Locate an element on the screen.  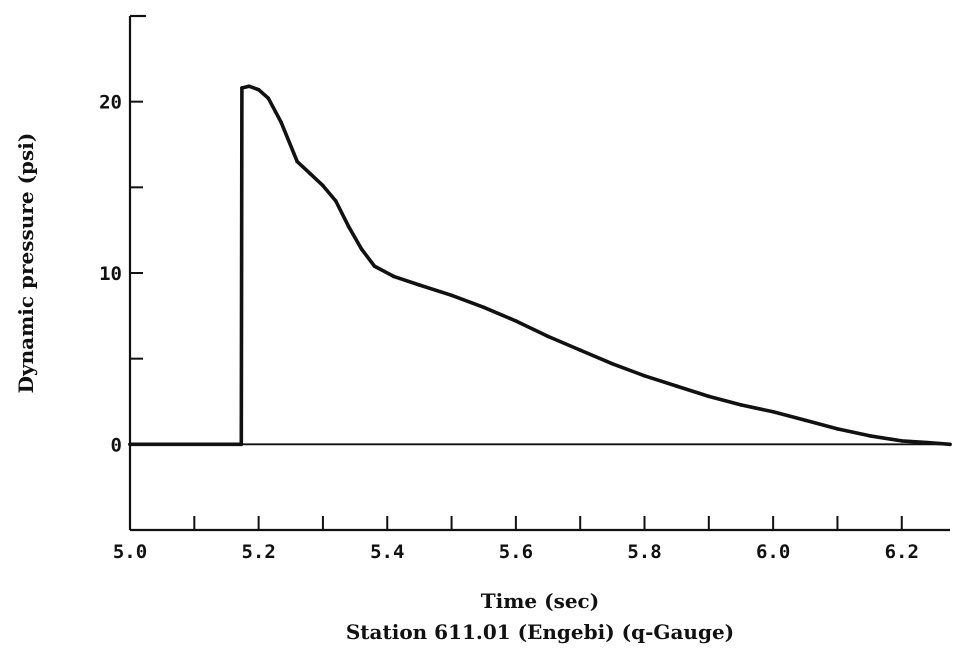
chart-caption: Station 611.01 (Engebi) (q-Gauge) is located at coordinates (540, 632).